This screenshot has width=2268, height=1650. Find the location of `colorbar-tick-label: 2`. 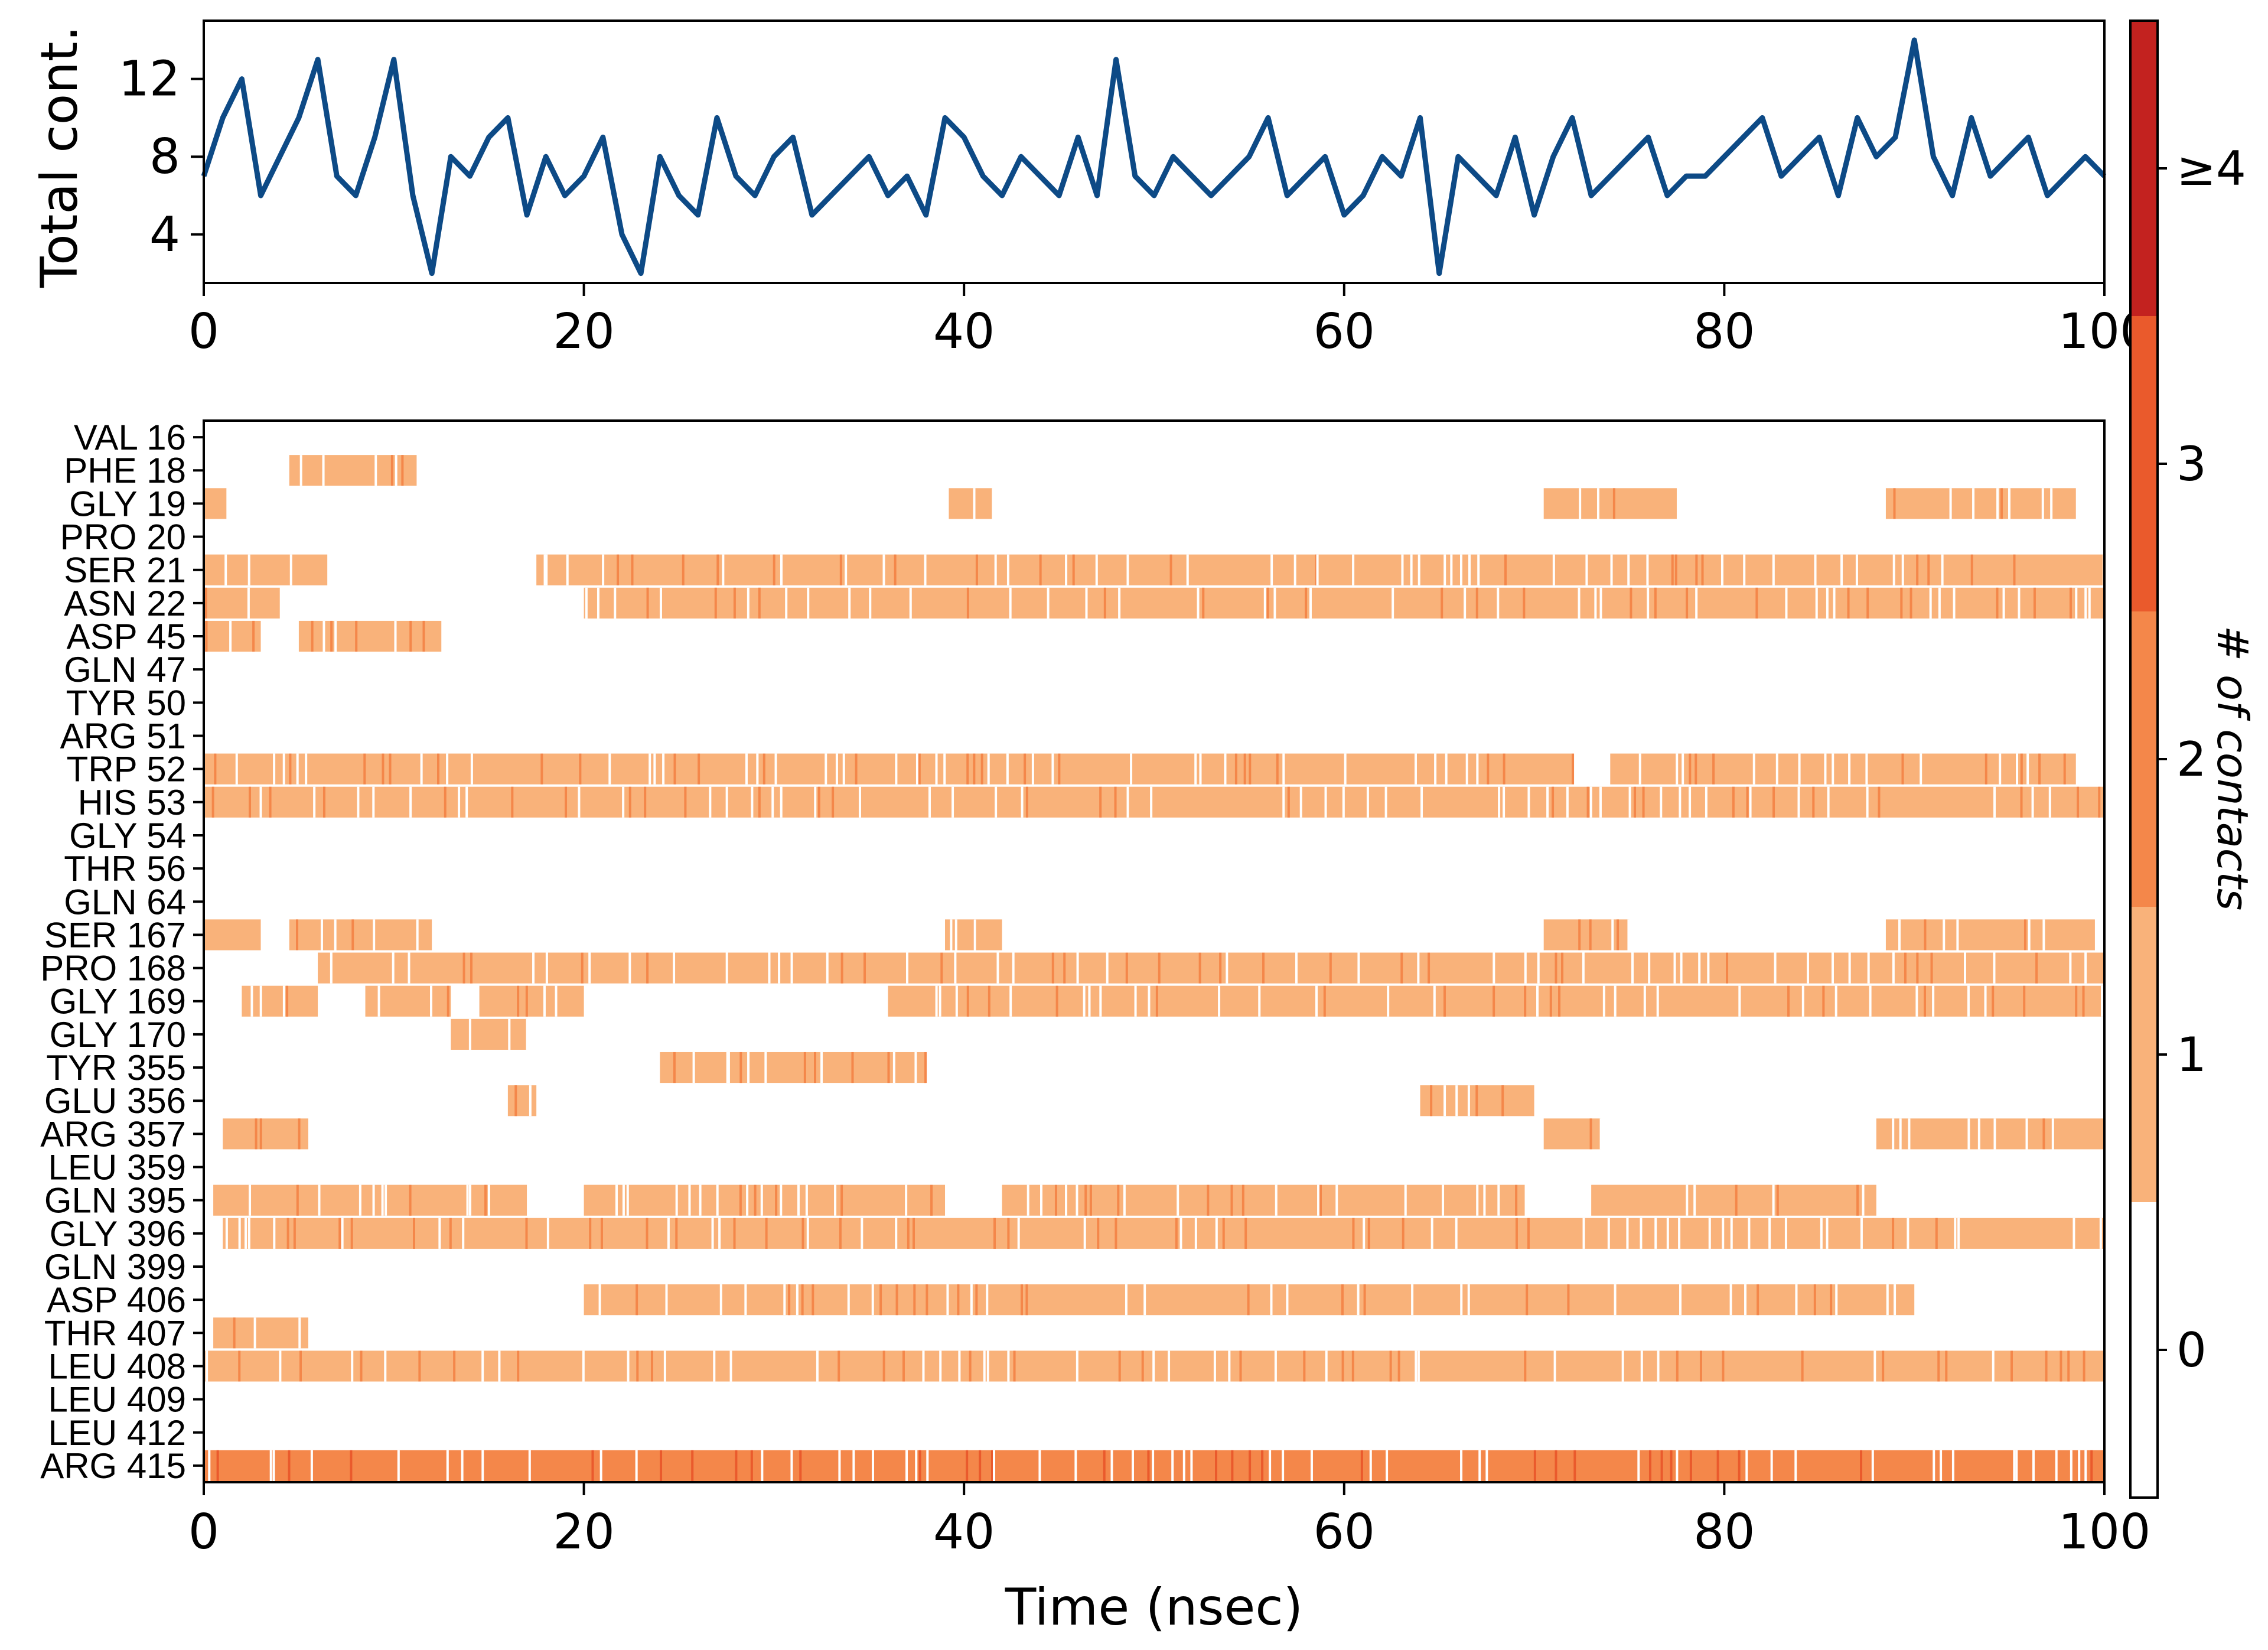

colorbar-tick-label: 2 is located at coordinates (2191, 759).